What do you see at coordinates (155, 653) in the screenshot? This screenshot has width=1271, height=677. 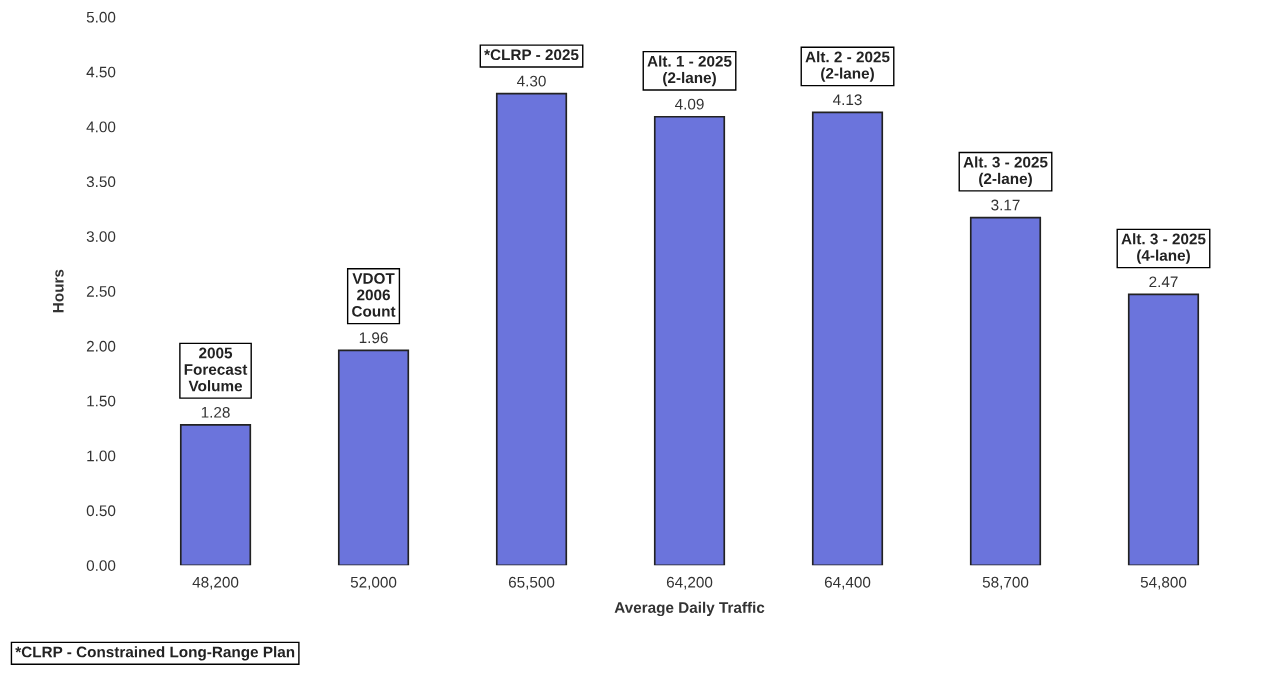 I see `text: *CLRP - Constrained Long-Range Plan` at bounding box center [155, 653].